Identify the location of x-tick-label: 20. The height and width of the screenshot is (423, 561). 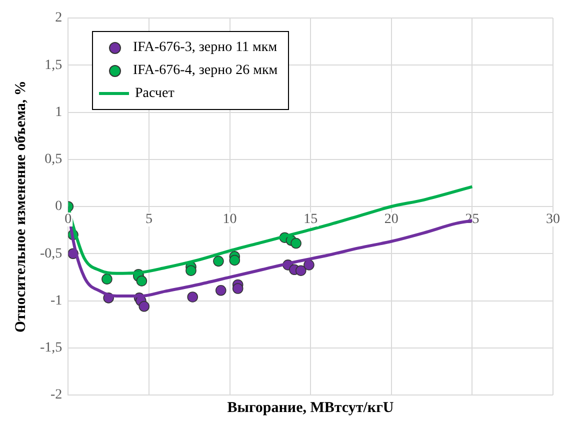
(391, 220).